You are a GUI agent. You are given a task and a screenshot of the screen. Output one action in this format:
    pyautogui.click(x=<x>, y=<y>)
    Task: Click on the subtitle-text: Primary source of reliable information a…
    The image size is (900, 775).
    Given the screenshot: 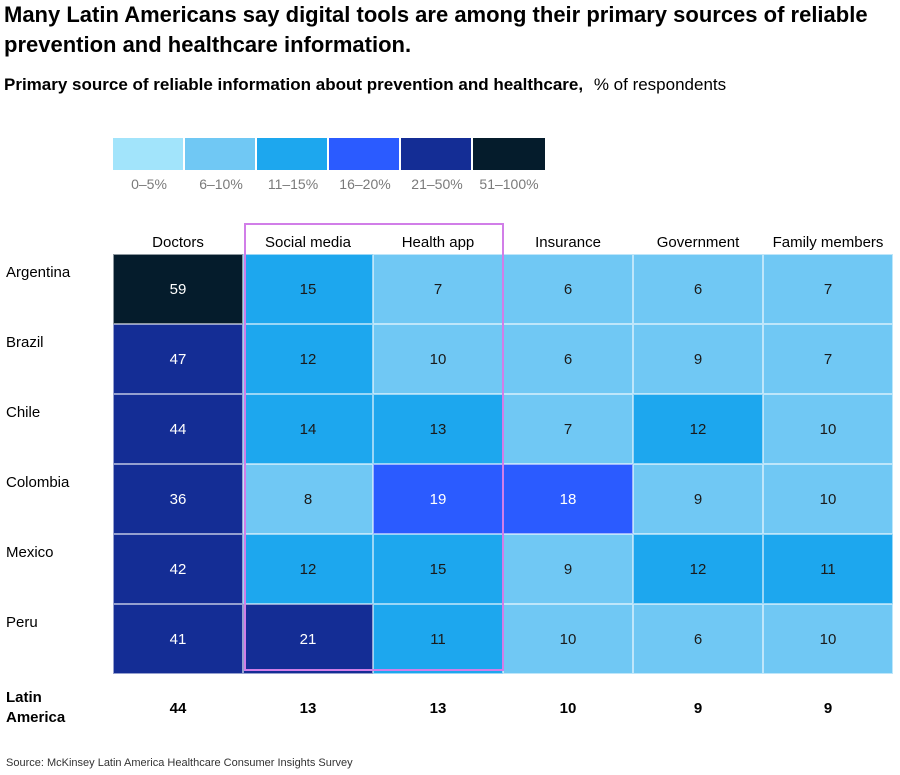 What is the action you would take?
    pyautogui.click(x=294, y=84)
    